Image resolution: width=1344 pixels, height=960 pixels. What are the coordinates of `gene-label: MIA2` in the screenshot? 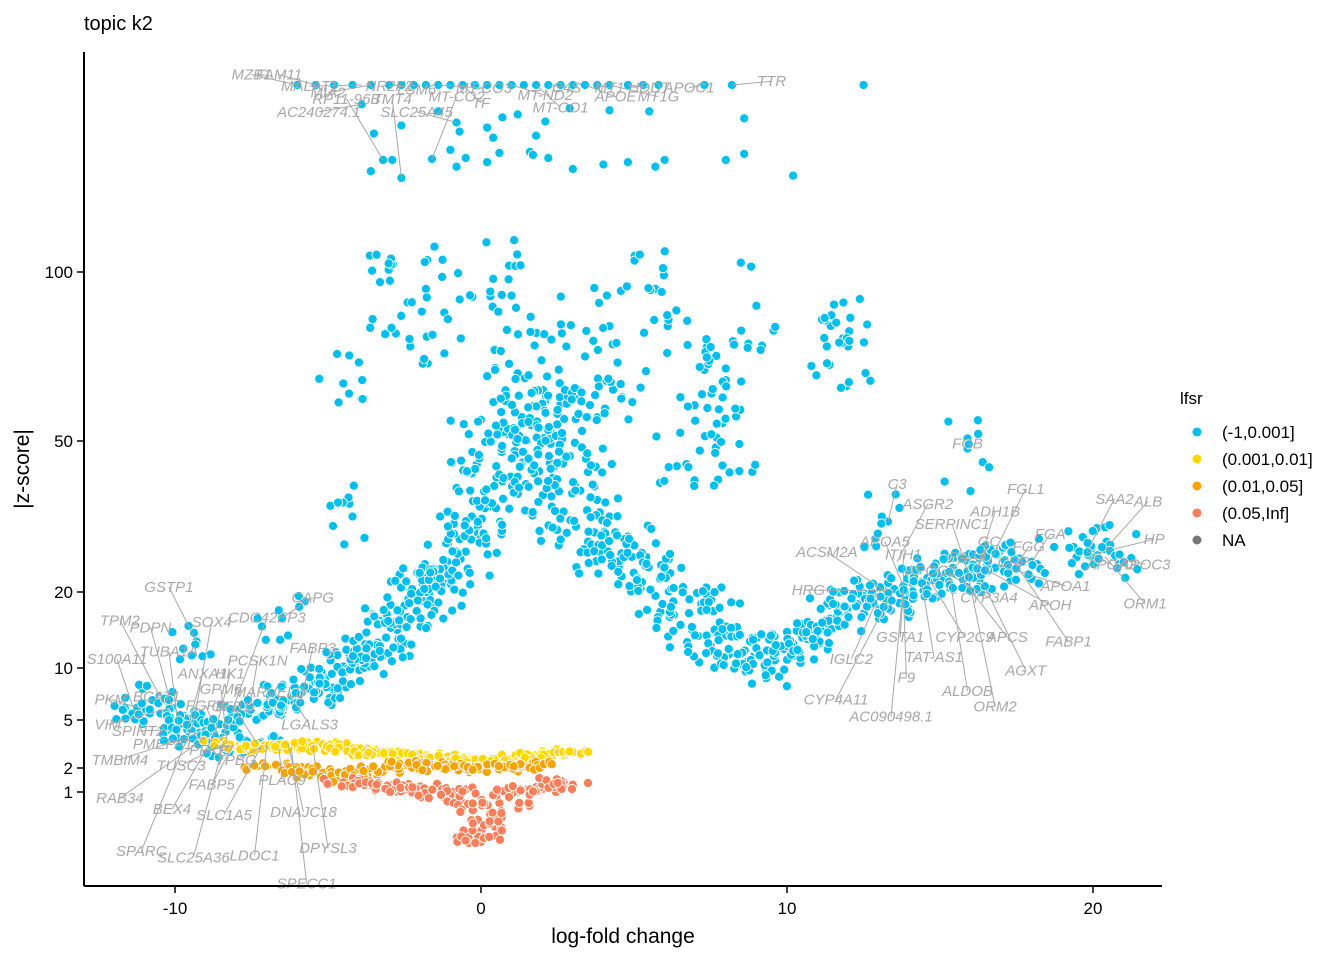 It's located at (328, 93).